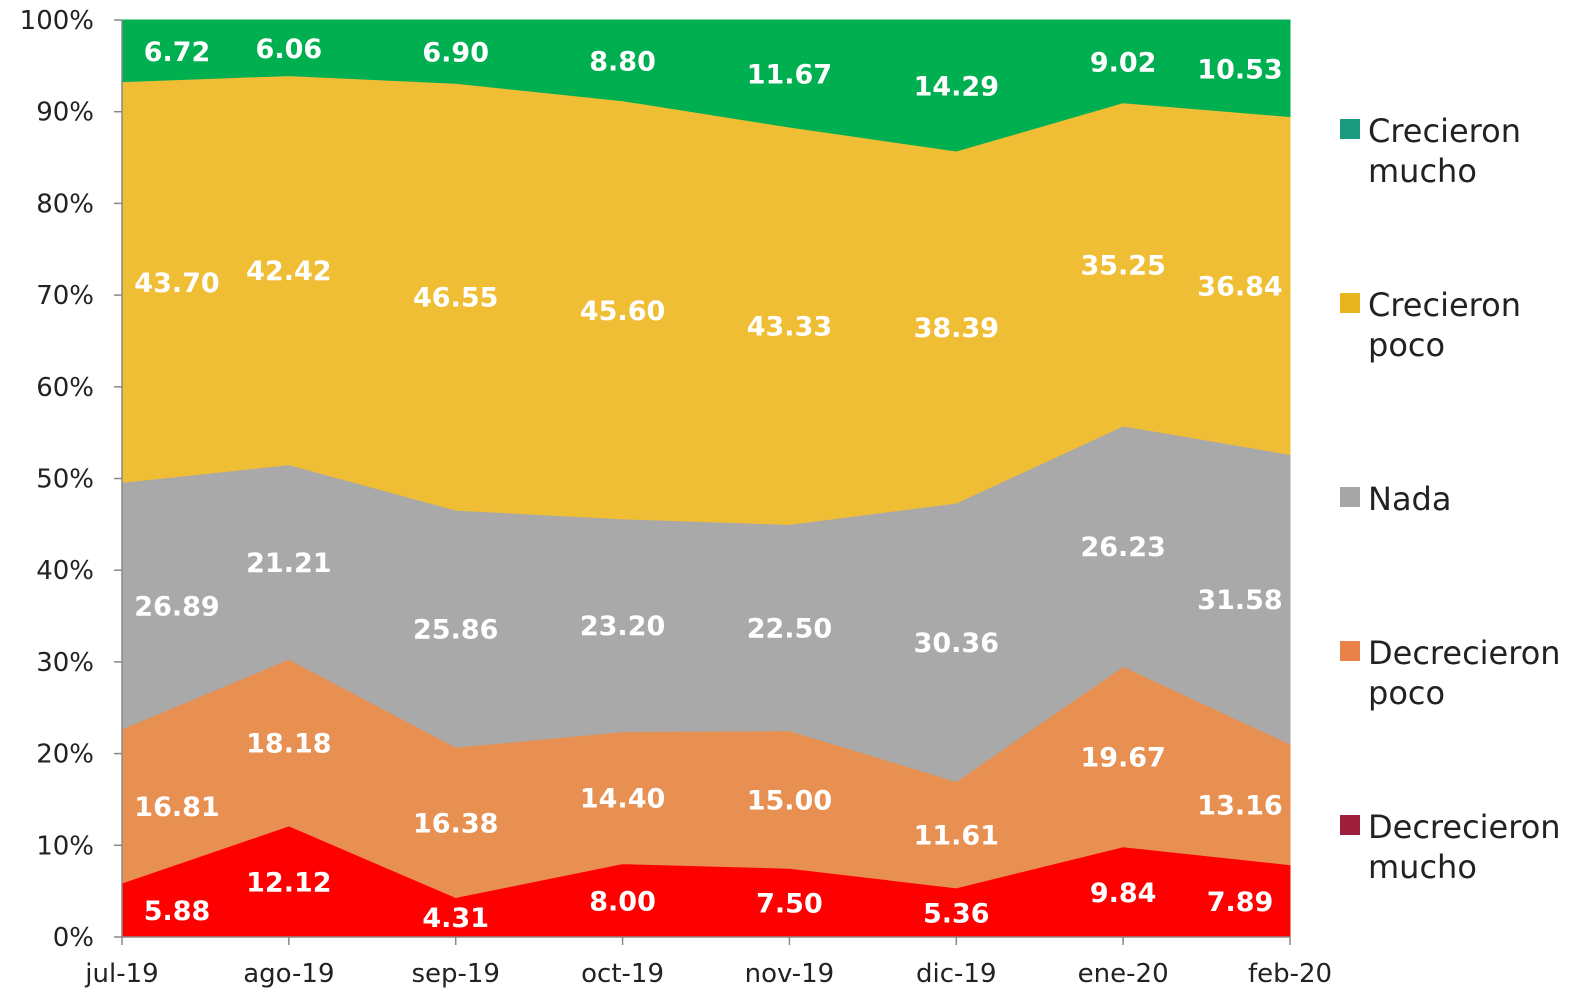 The image size is (1578, 1002). What do you see at coordinates (790, 974) in the screenshot?
I see `x-tick-label: nov-19` at bounding box center [790, 974].